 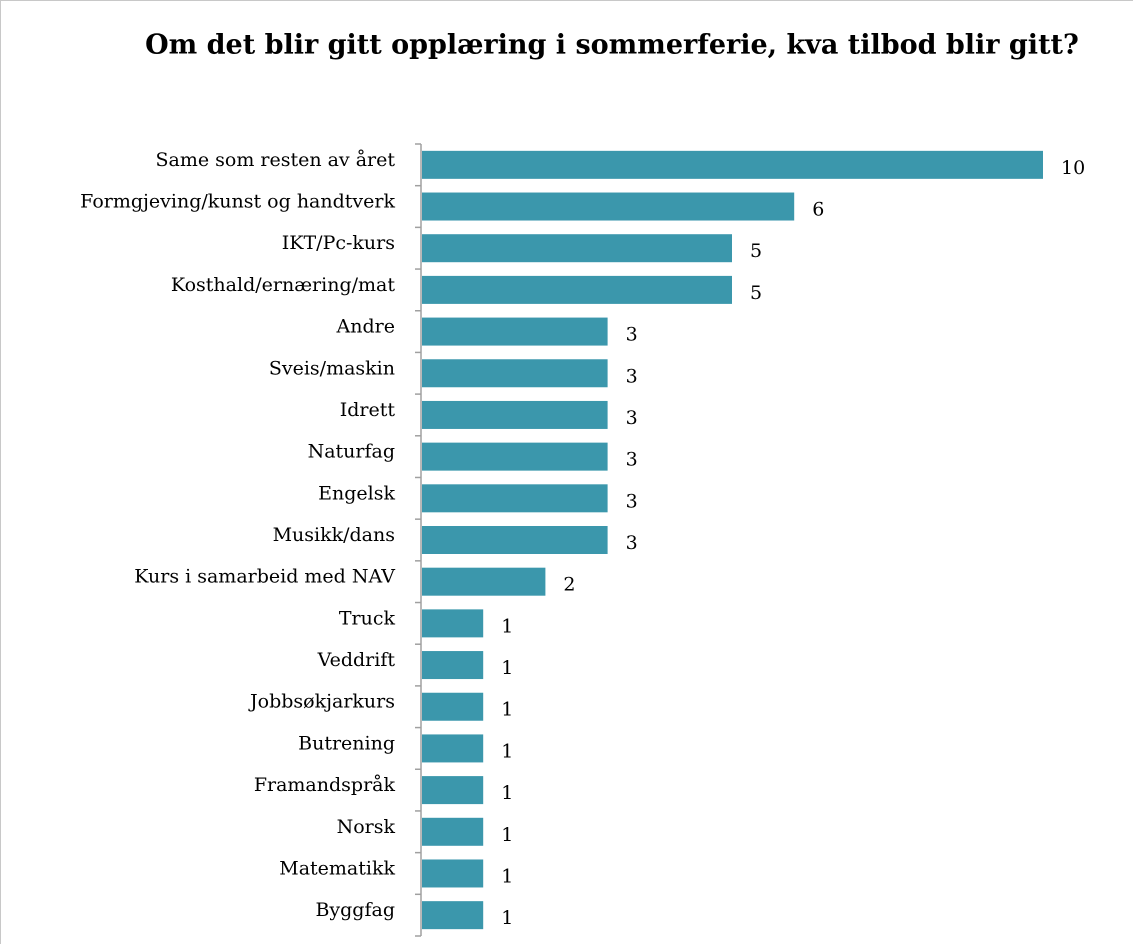 I want to click on y-tick-label: Formgjeving/kunst og handtverk, so click(x=237, y=202).